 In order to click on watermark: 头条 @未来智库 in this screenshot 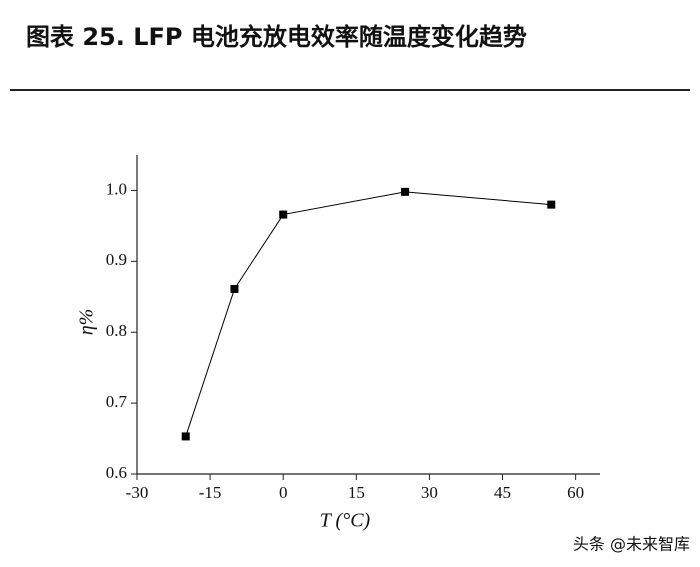, I will do `click(631, 544)`.